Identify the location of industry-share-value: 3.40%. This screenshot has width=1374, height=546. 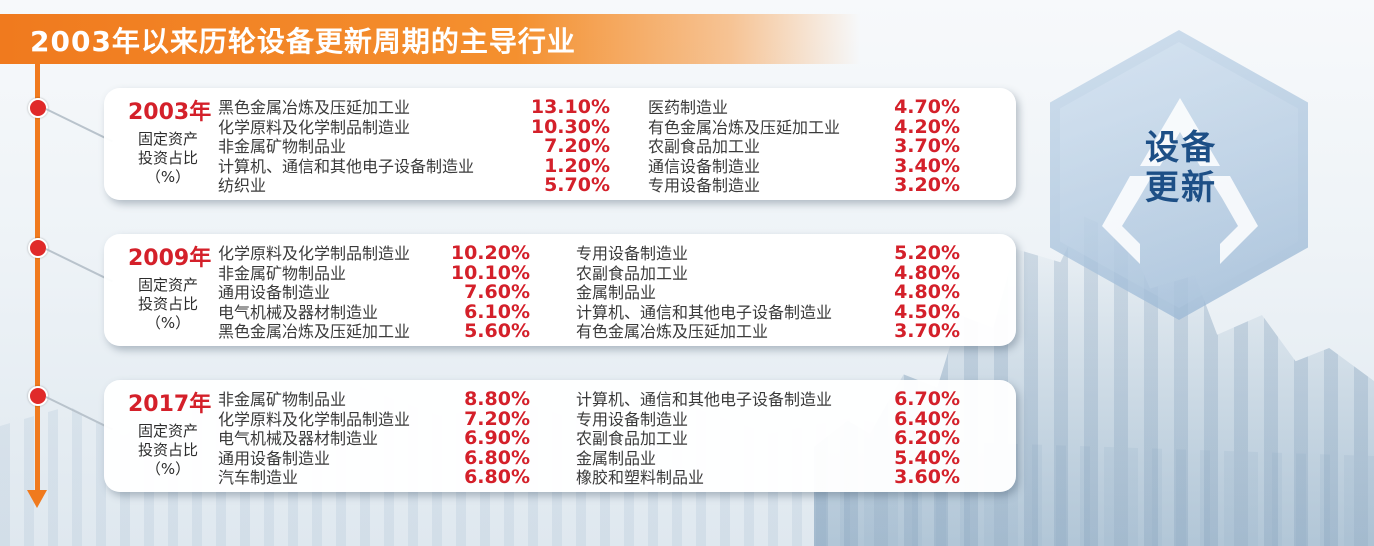
(927, 165).